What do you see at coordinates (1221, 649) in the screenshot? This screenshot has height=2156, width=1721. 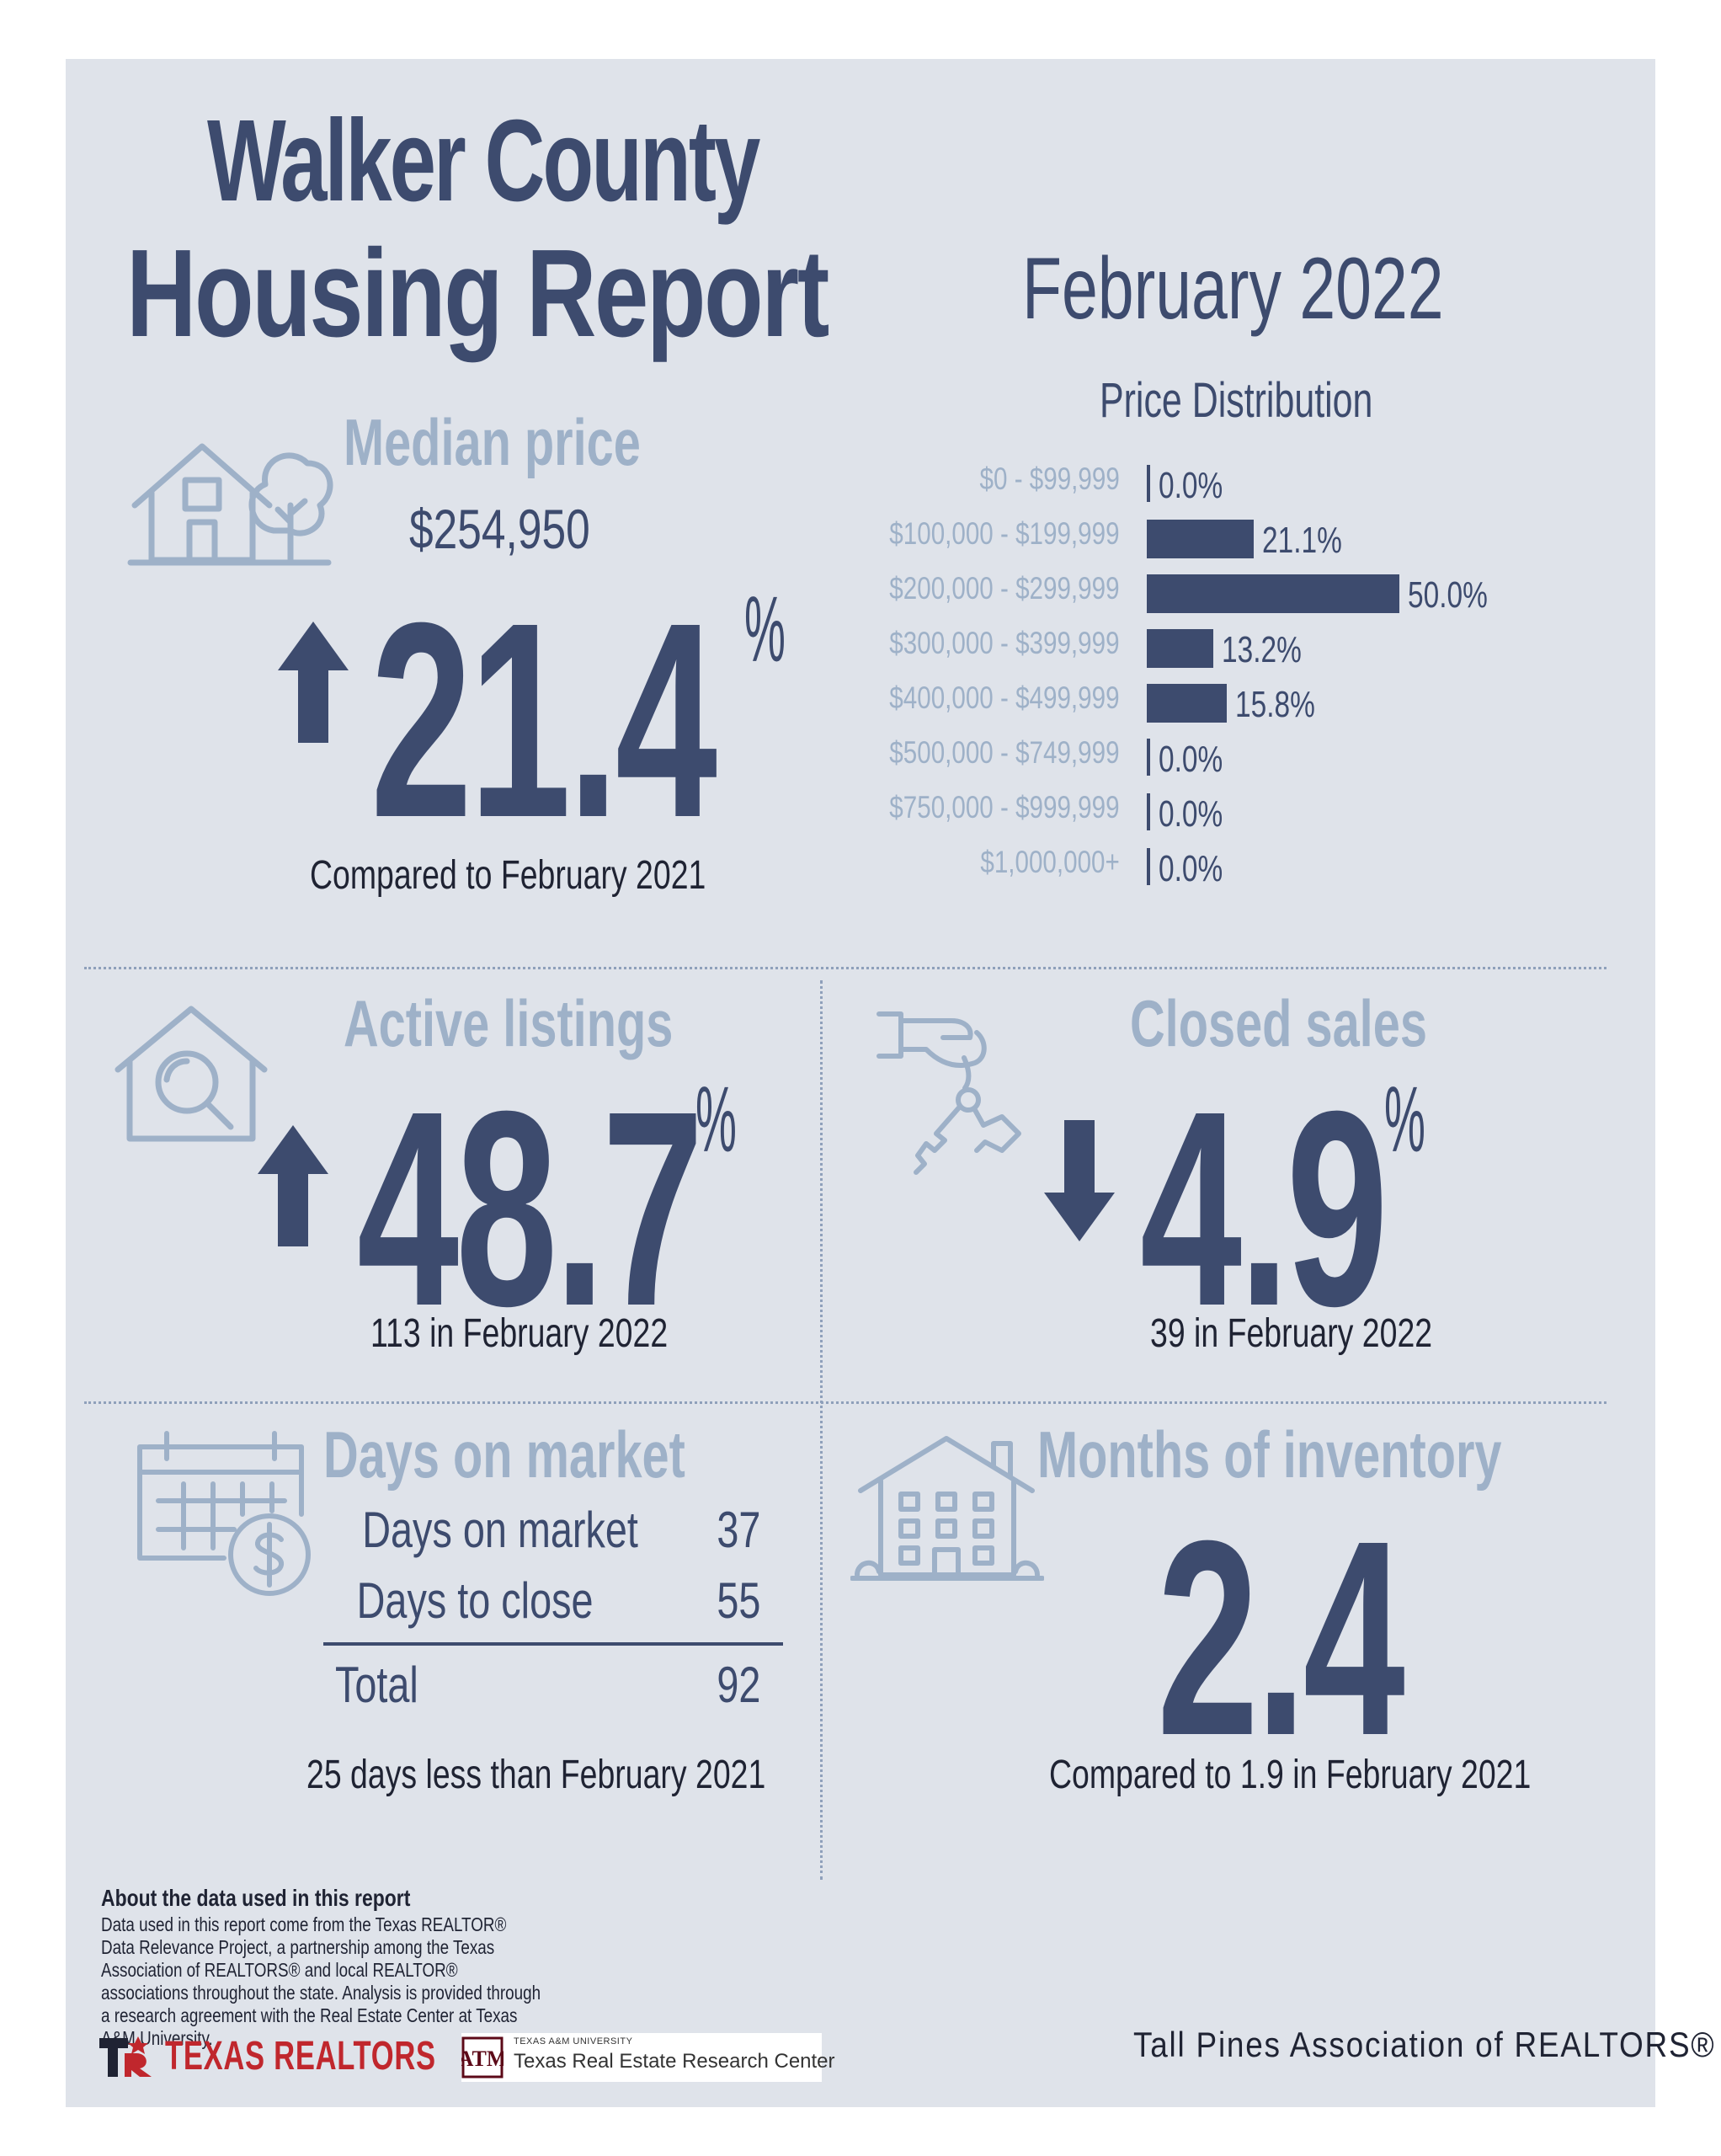 I see `price-distribution-row: $300,000 - $399,999 13.2%` at bounding box center [1221, 649].